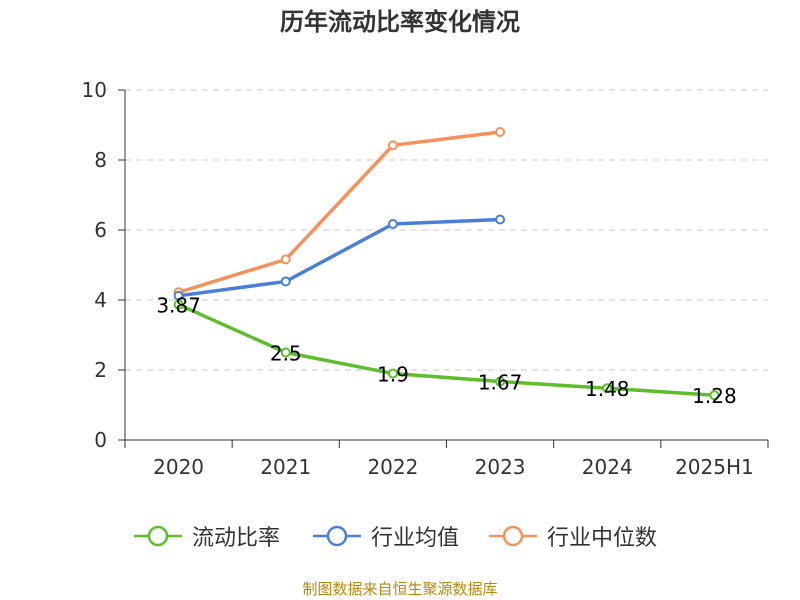 The width and height of the screenshot is (800, 600). I want to click on y-tick-label: 0, so click(100, 440).